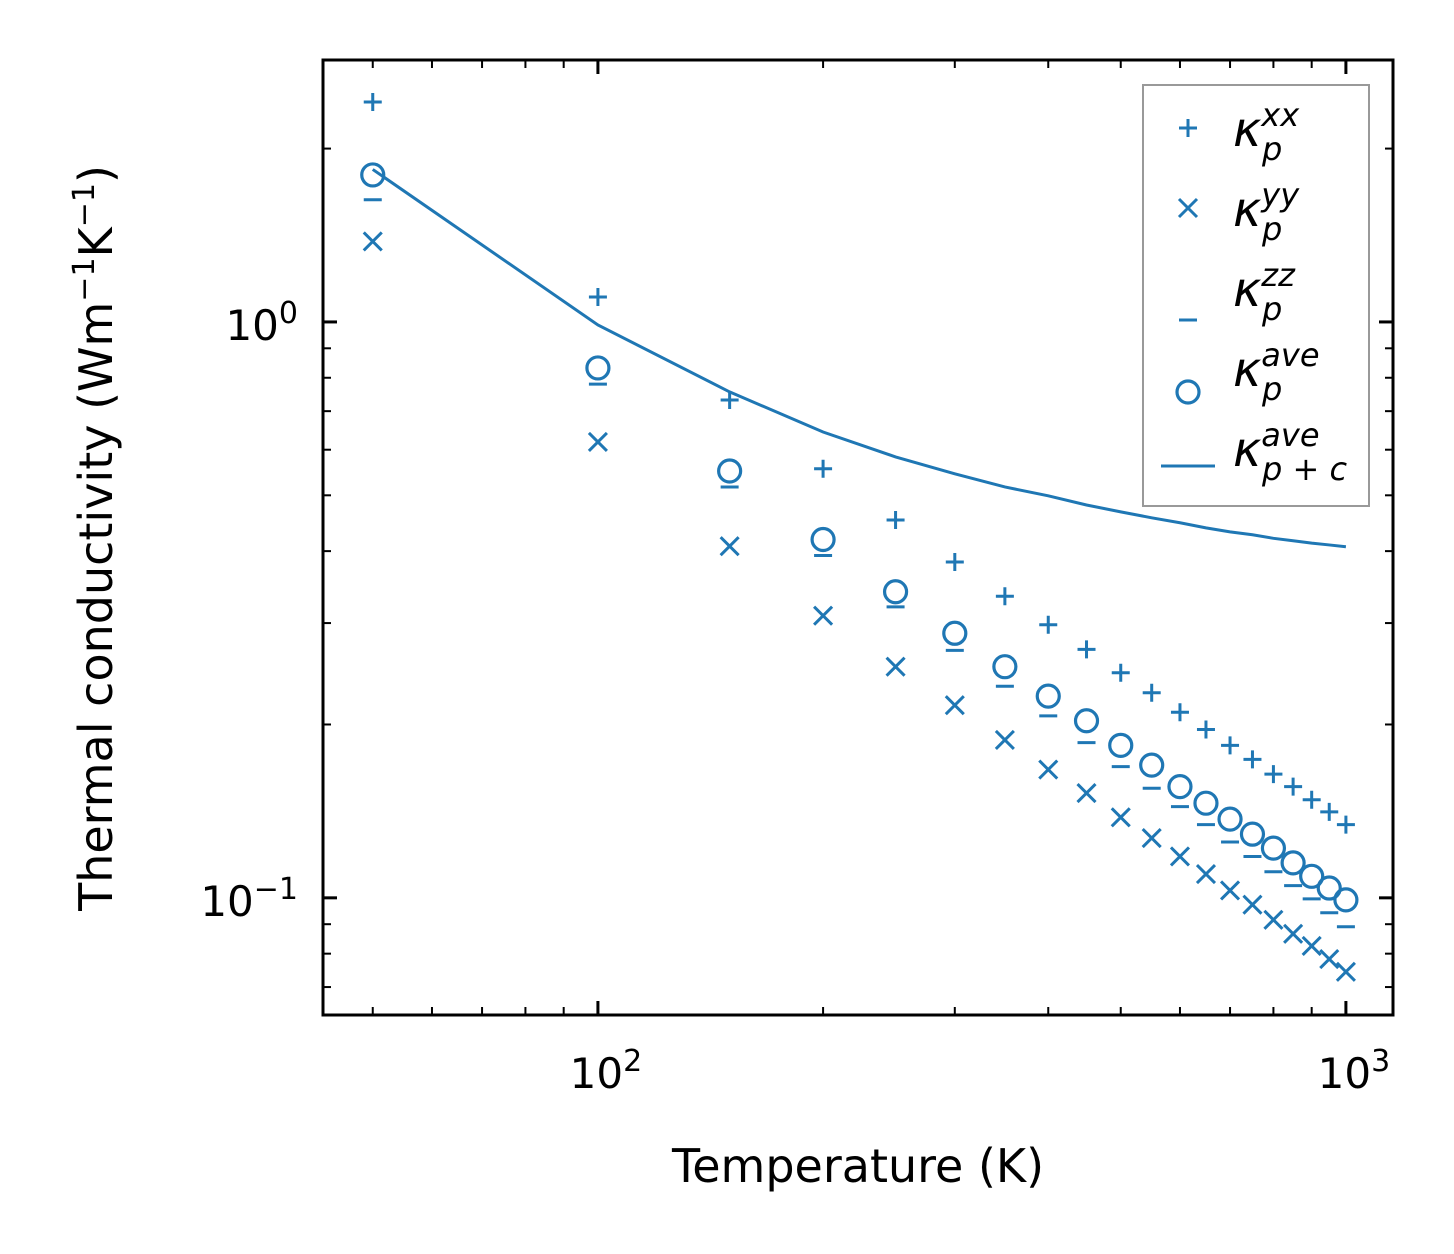 The image size is (1454, 1254). What do you see at coordinates (1354, 1071) in the screenshot?
I see `x-tick-label: 103` at bounding box center [1354, 1071].